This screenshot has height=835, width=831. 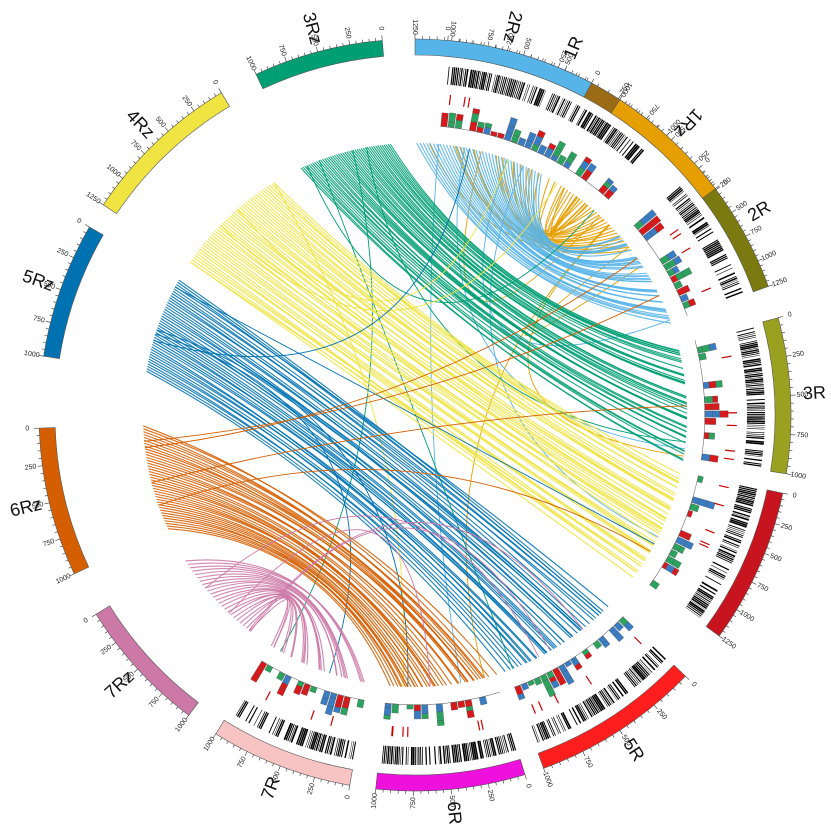 I want to click on tick-label: 500, so click(x=527, y=43).